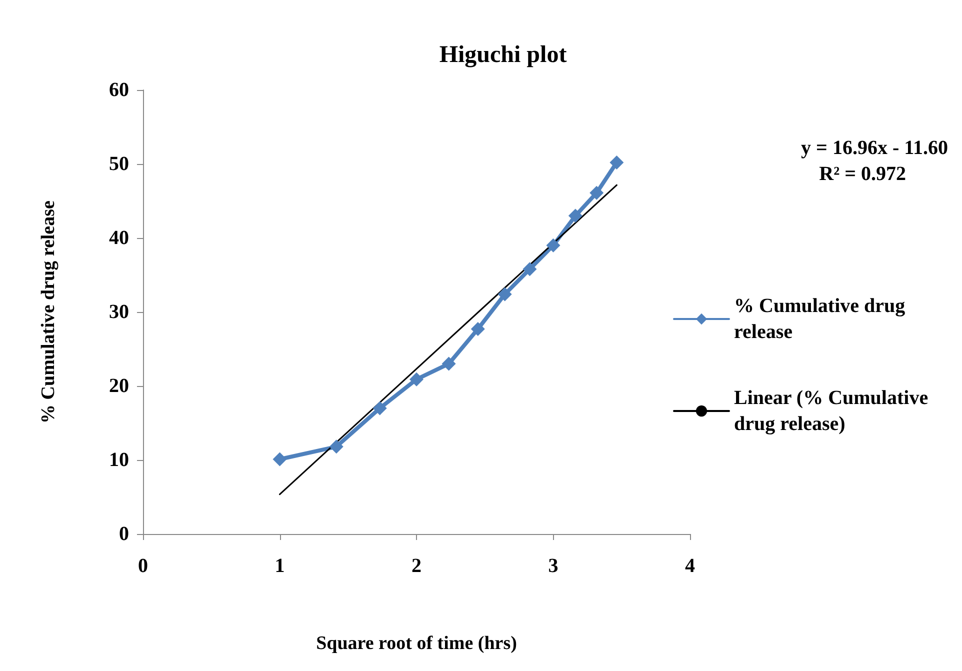 Image resolution: width=962 pixels, height=671 pixels. I want to click on legend-label: Linear (% Cumulative drug release), so click(834, 411).